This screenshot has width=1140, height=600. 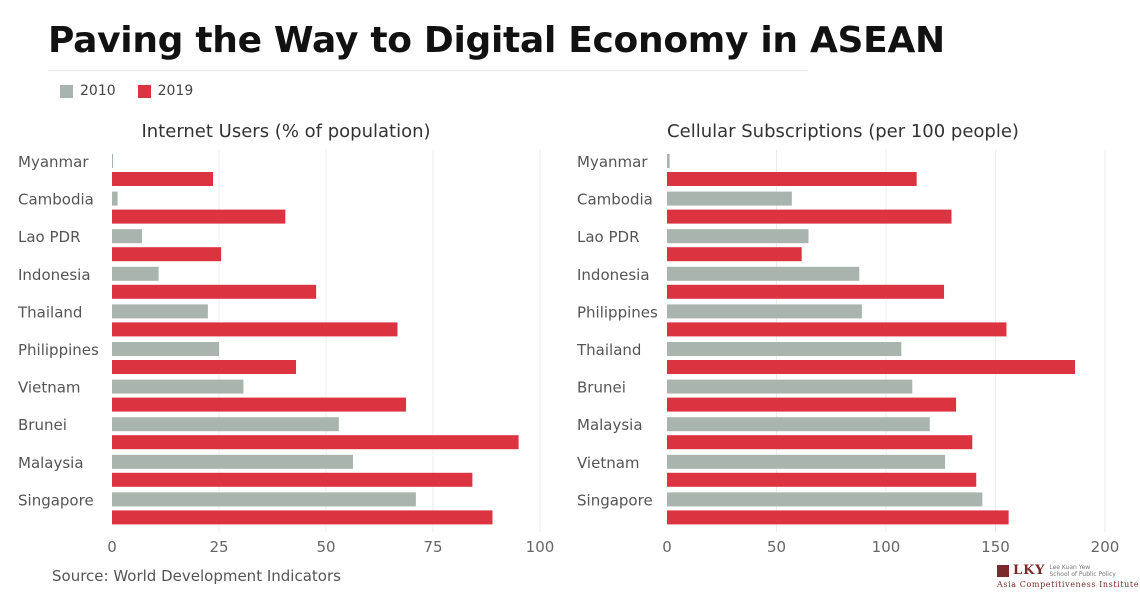 I want to click on x-tick-label-25: 25, so click(x=218, y=547).